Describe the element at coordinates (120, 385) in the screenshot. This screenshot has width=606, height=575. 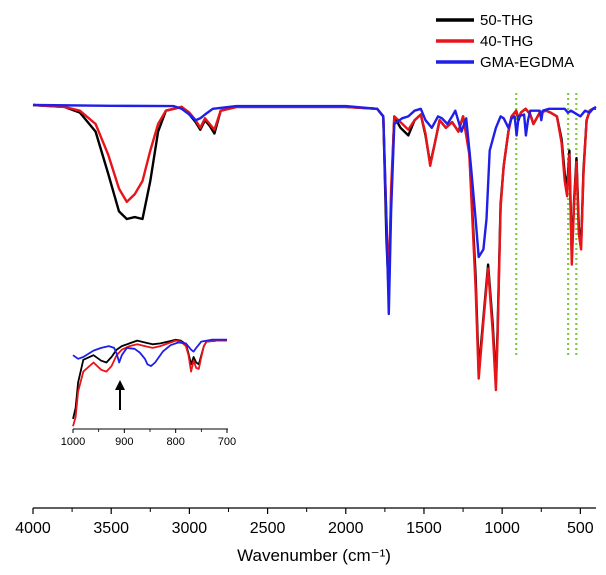
I see `arrow-head` at that location.